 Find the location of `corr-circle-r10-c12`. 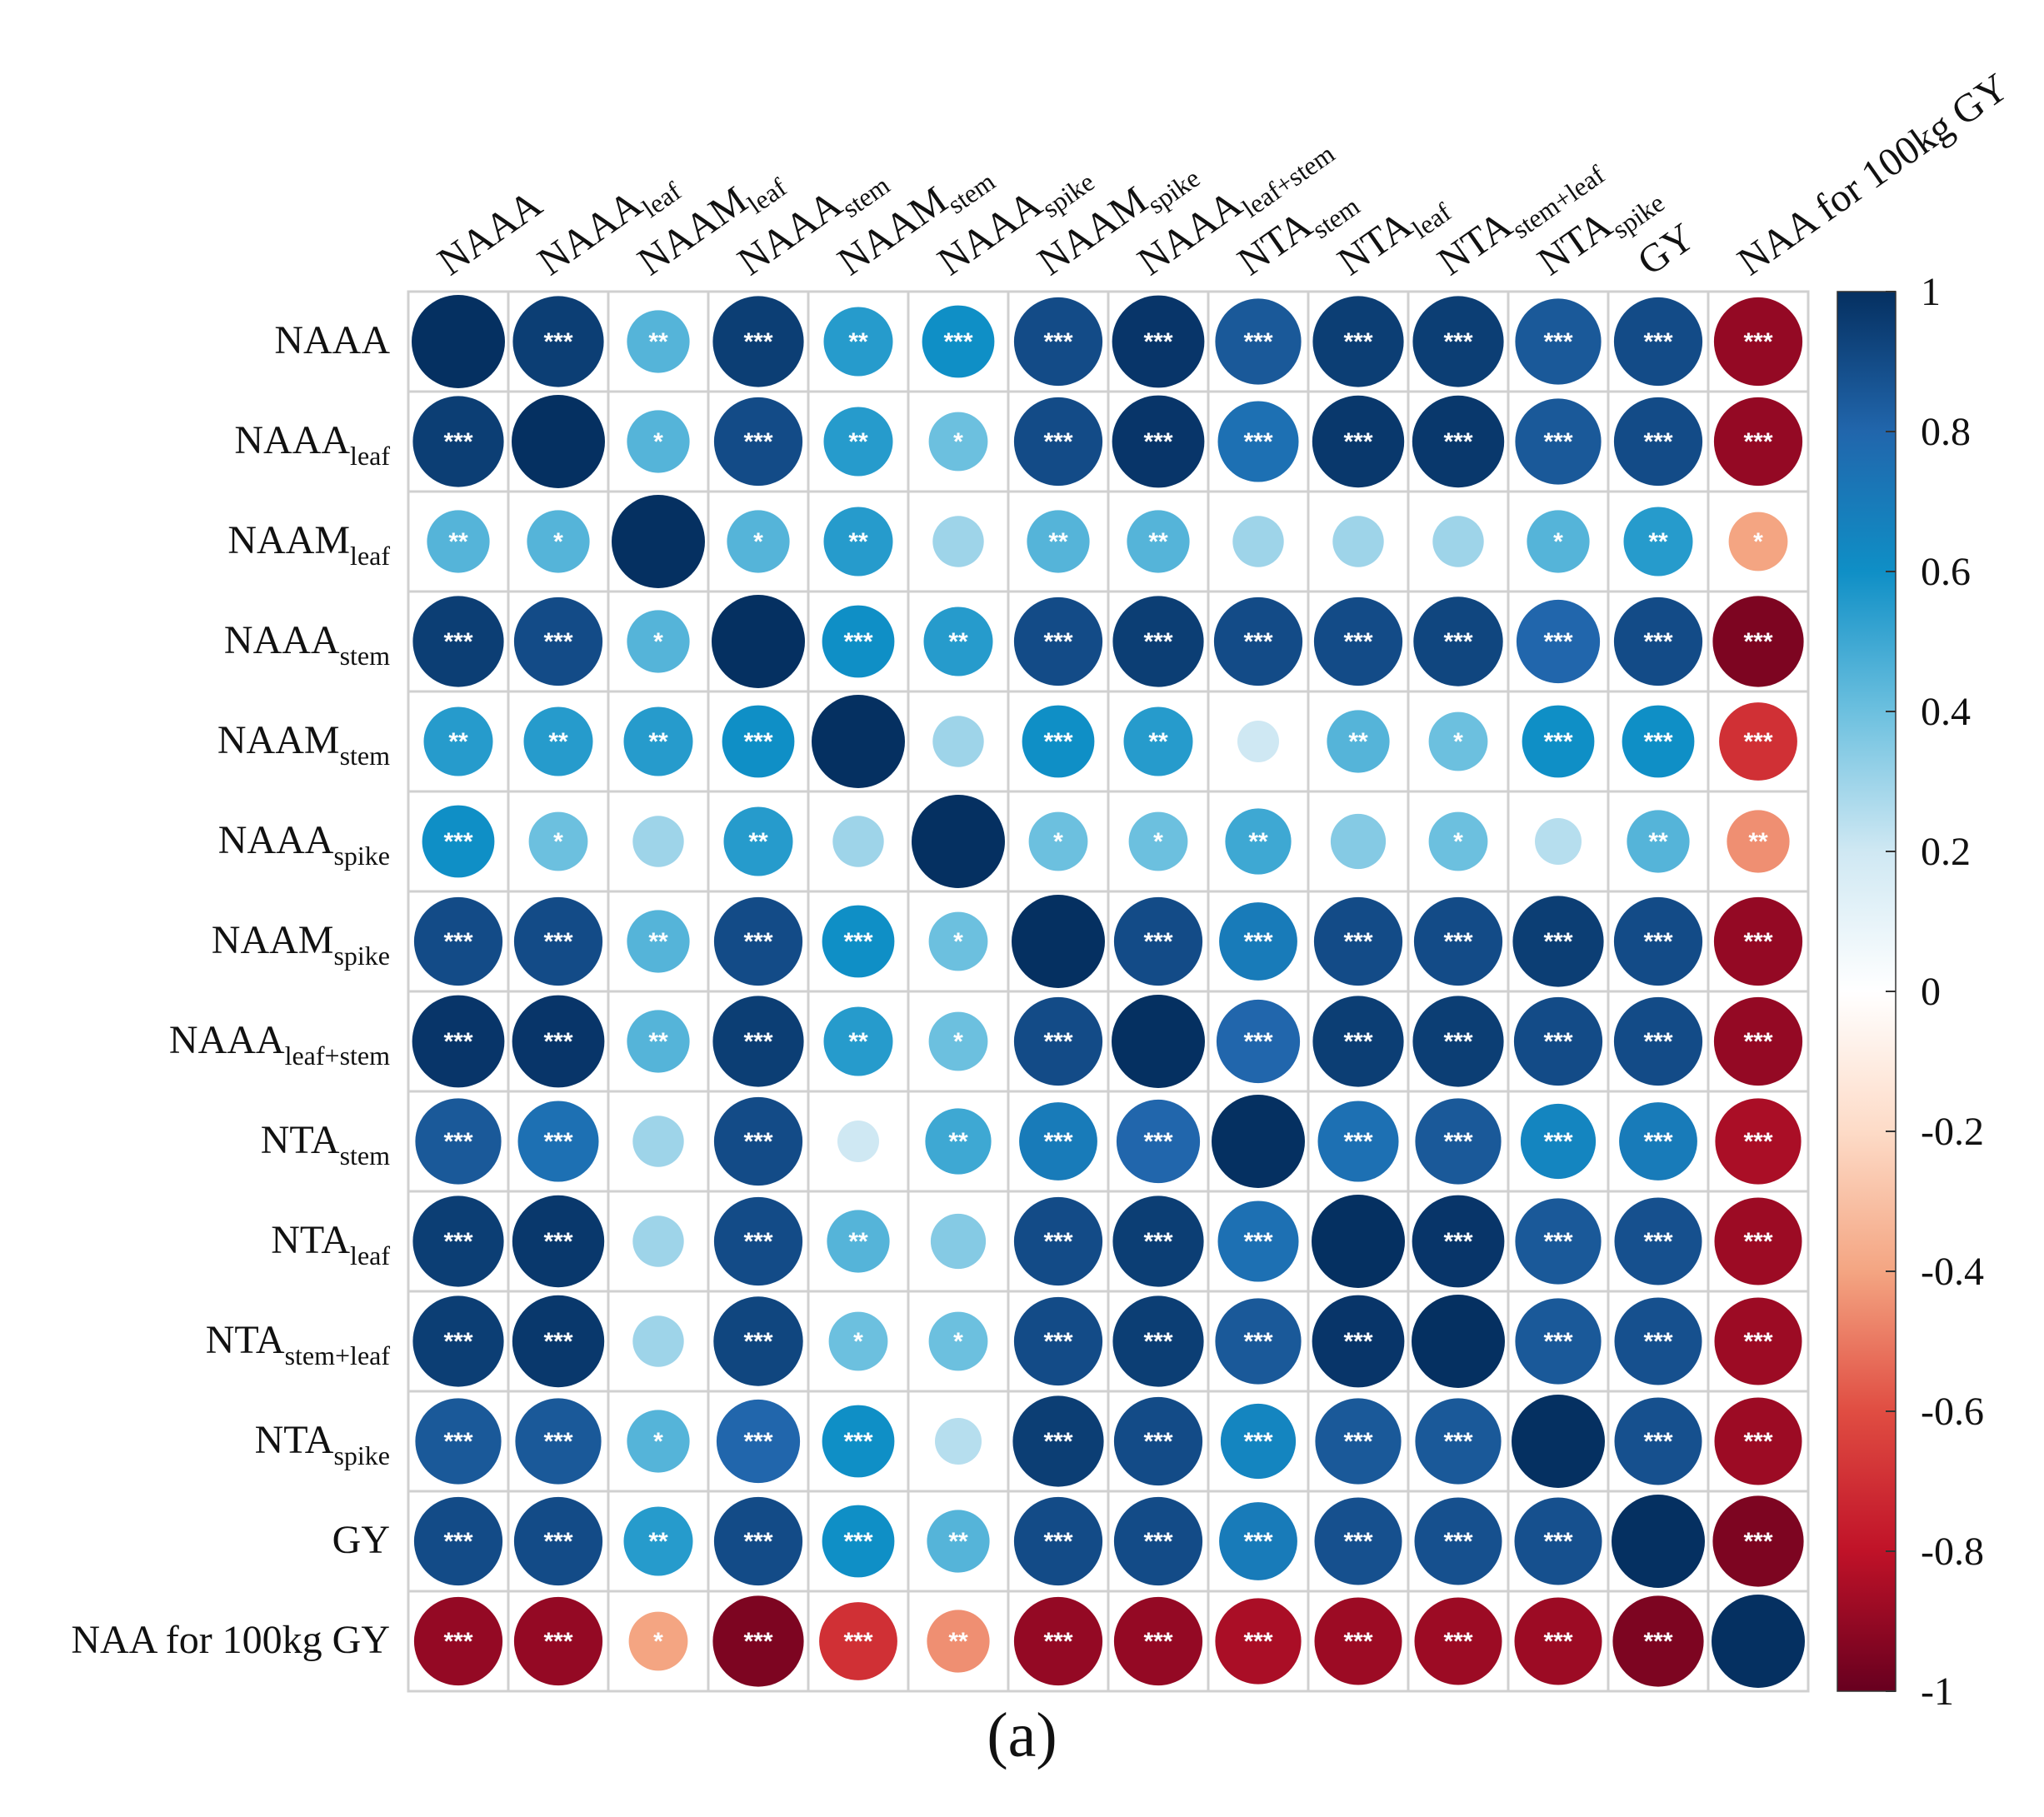

corr-circle-r10-c12 is located at coordinates (1658, 1341).